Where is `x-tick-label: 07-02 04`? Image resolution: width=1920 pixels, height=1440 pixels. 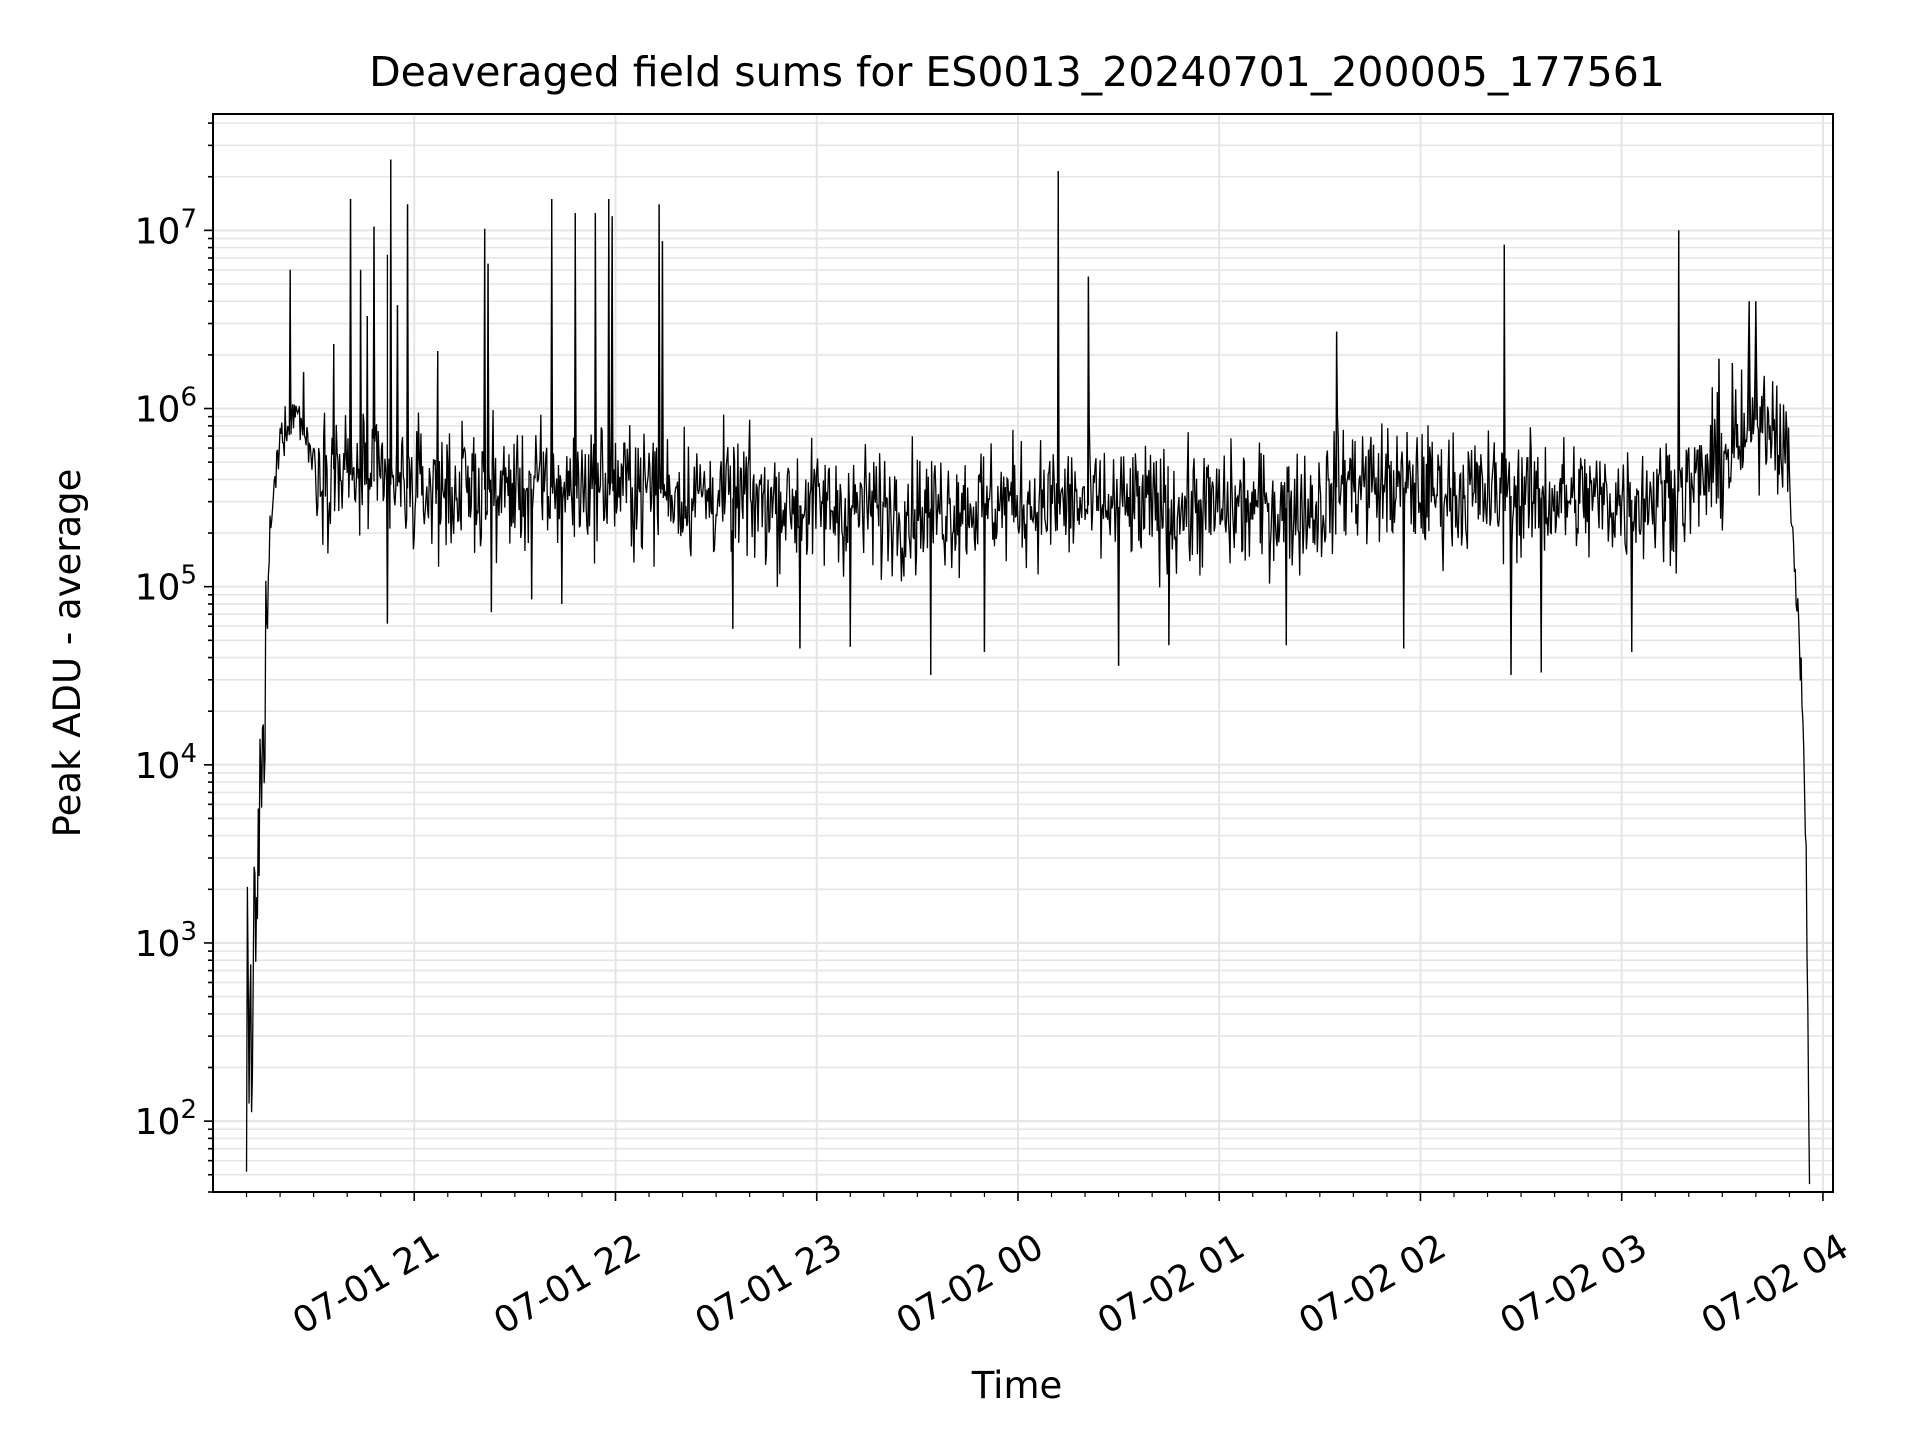 x-tick-label: 07-02 04 is located at coordinates (1775, 1284).